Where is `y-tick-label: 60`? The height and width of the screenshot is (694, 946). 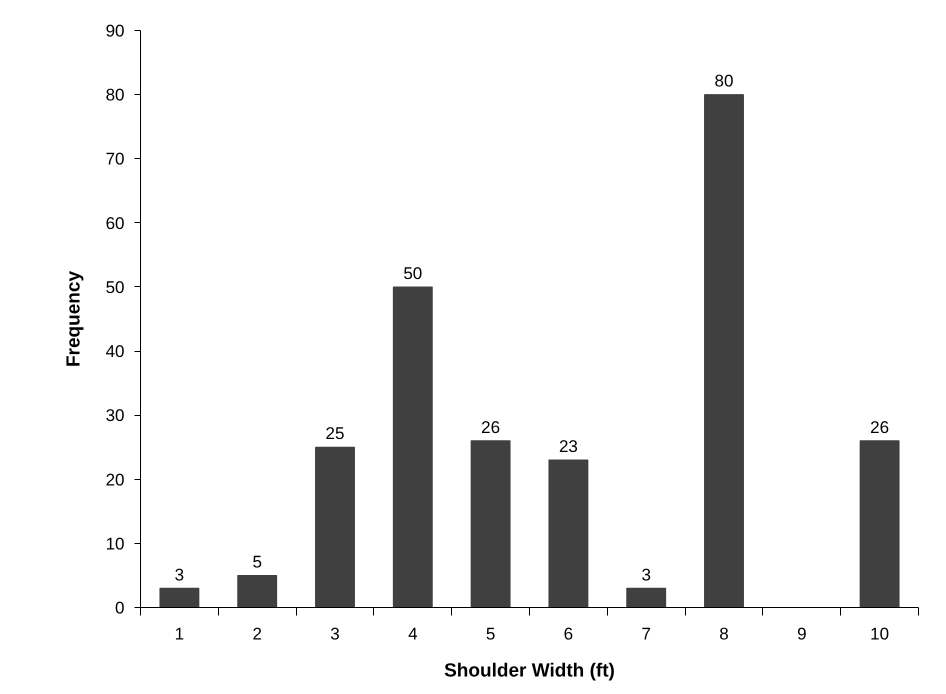
y-tick-label: 60 is located at coordinates (115, 223).